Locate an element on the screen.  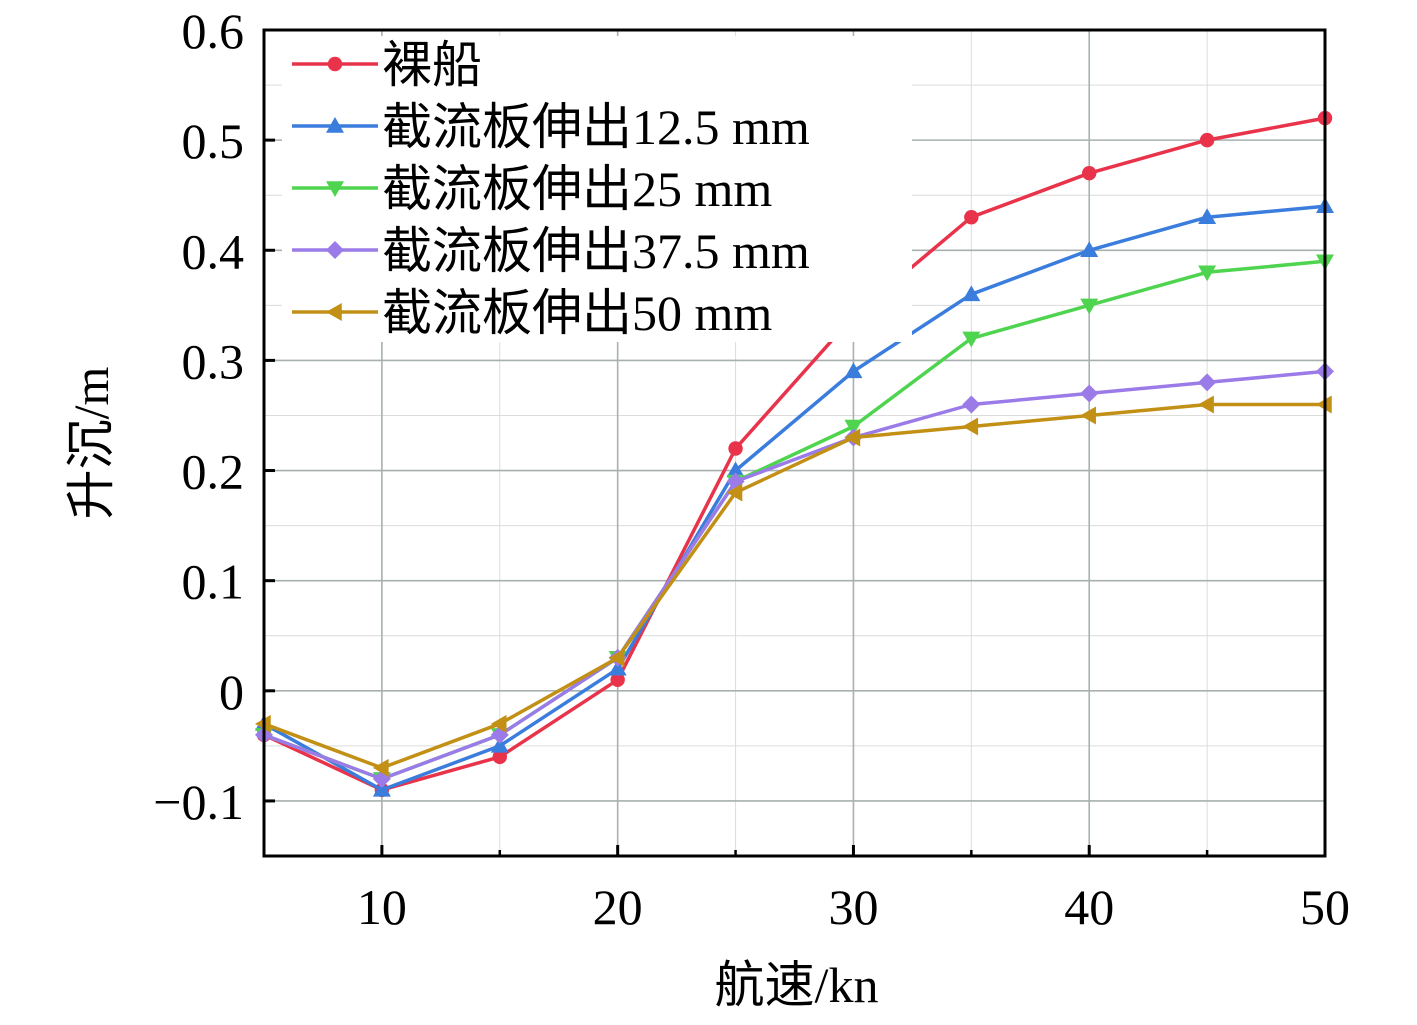
y-tick-label: 0.5 is located at coordinates (213, 141).